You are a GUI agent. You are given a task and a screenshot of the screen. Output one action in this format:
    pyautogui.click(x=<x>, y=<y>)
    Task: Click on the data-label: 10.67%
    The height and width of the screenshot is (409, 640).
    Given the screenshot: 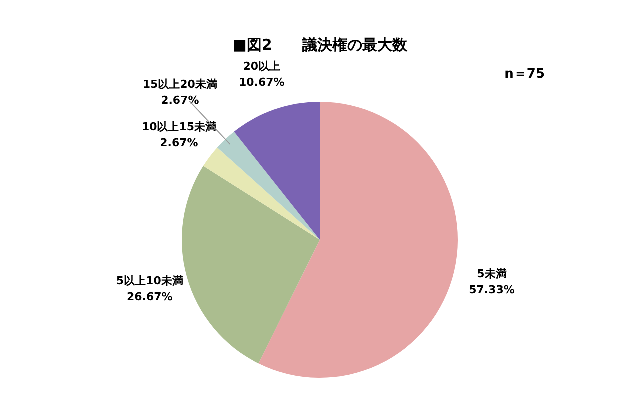 What is the action you would take?
    pyautogui.click(x=261, y=83)
    